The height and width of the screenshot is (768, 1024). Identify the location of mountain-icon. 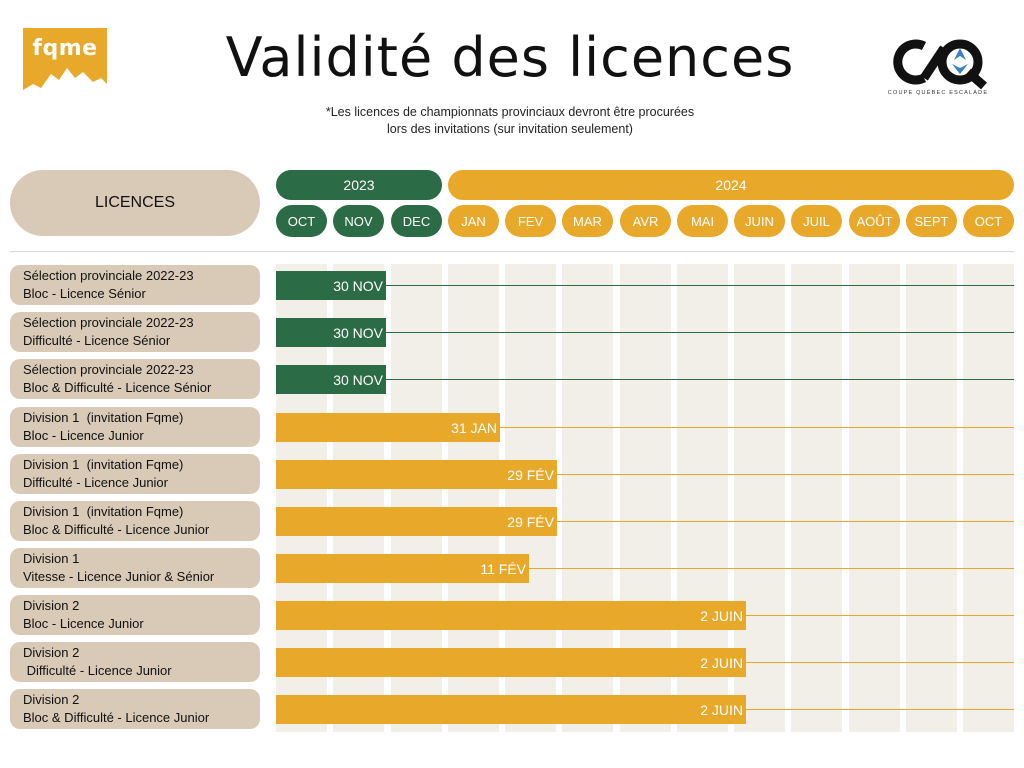
(65, 85).